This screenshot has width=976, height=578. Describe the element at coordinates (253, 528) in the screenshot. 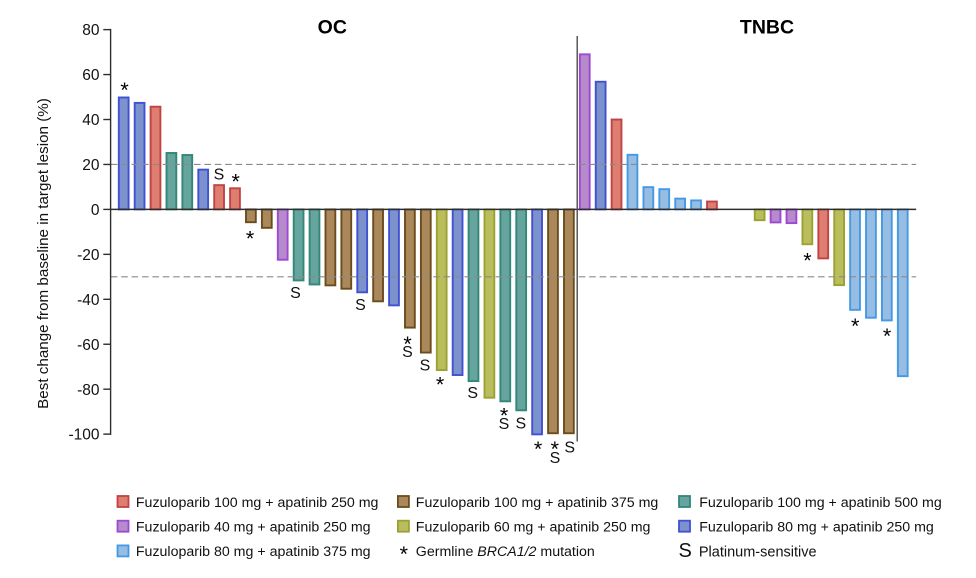

I see `svg-text:Fuzuloparib 40 mg + apatinib 2: Fuzuloparib 40 mg + apatinib 250 mg` at that location.